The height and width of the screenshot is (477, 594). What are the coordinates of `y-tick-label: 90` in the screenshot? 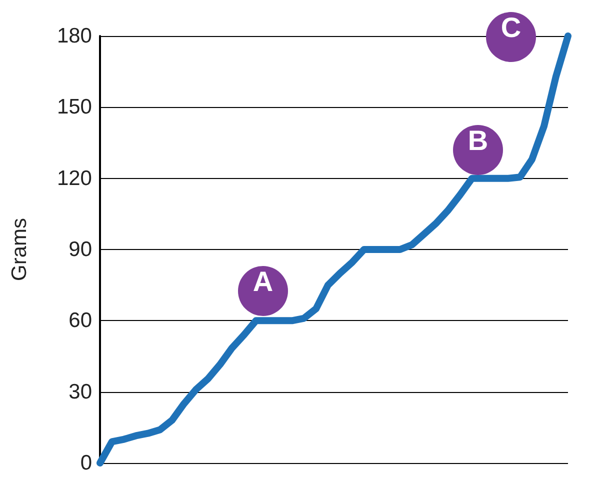 It's located at (80, 249).